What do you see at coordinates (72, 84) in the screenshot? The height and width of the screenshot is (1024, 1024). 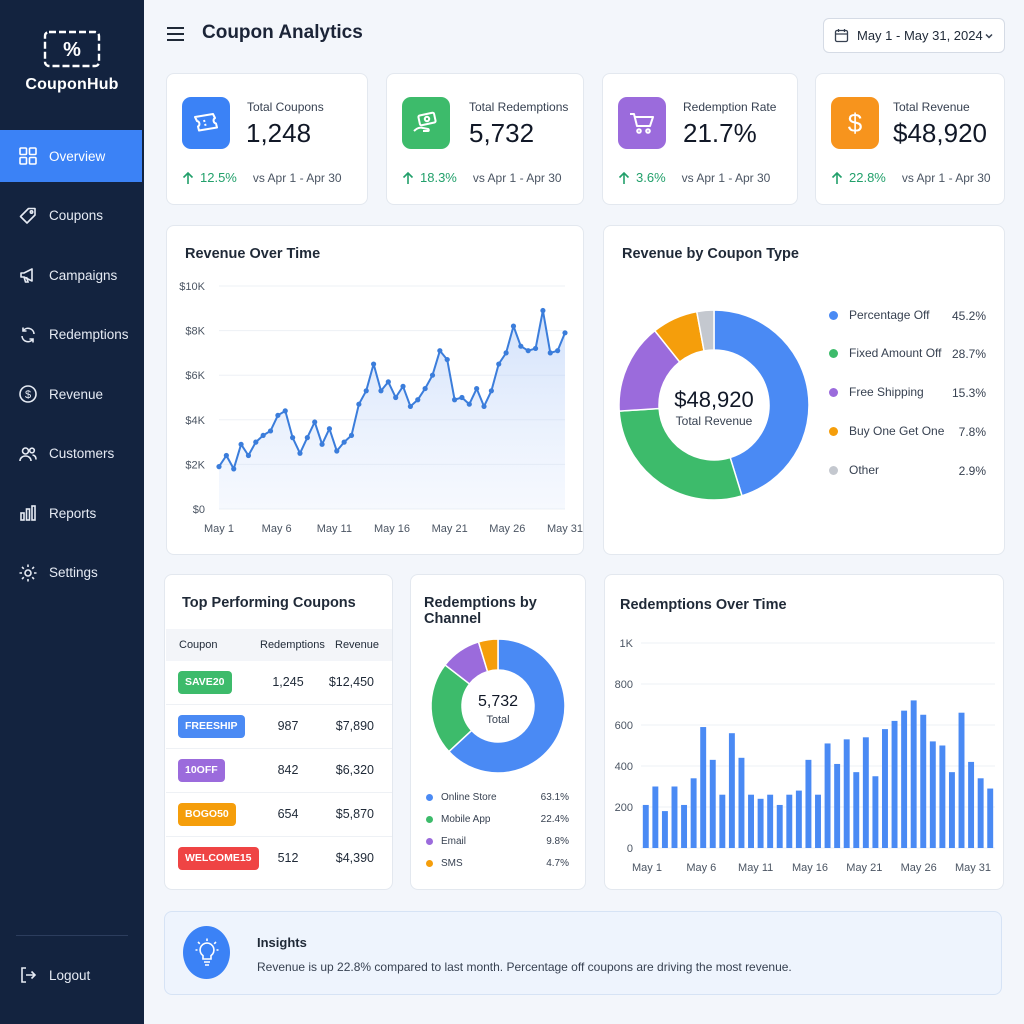 I see `brand-name: CouponHub` at bounding box center [72, 84].